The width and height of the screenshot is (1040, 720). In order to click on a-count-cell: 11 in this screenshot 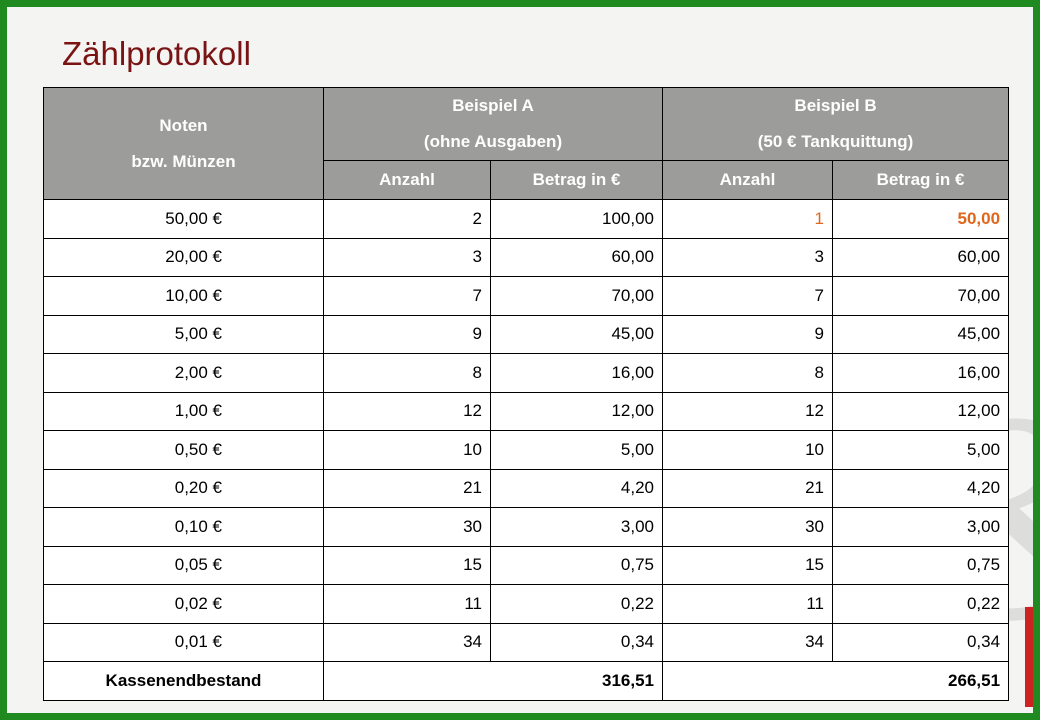, I will do `click(407, 604)`.